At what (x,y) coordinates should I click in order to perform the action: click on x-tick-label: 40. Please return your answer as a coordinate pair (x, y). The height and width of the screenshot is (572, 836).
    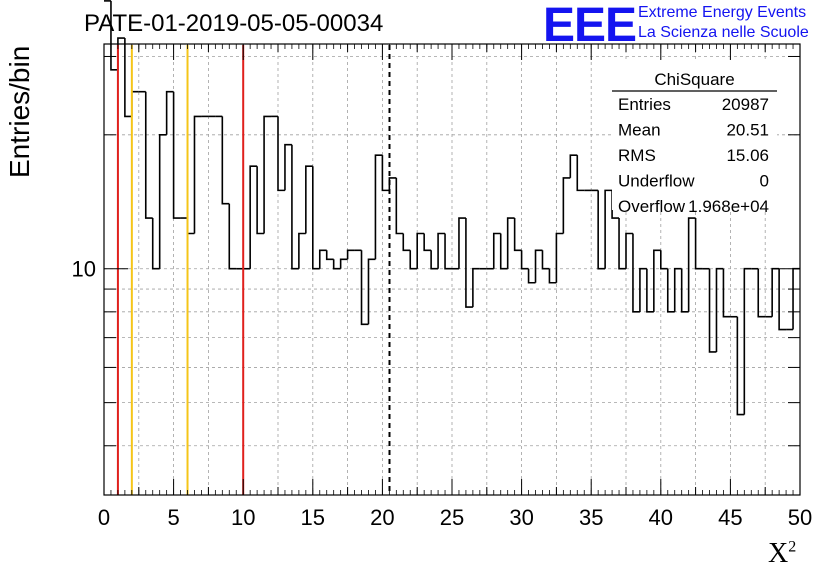
    Looking at the image, I should click on (661, 517).